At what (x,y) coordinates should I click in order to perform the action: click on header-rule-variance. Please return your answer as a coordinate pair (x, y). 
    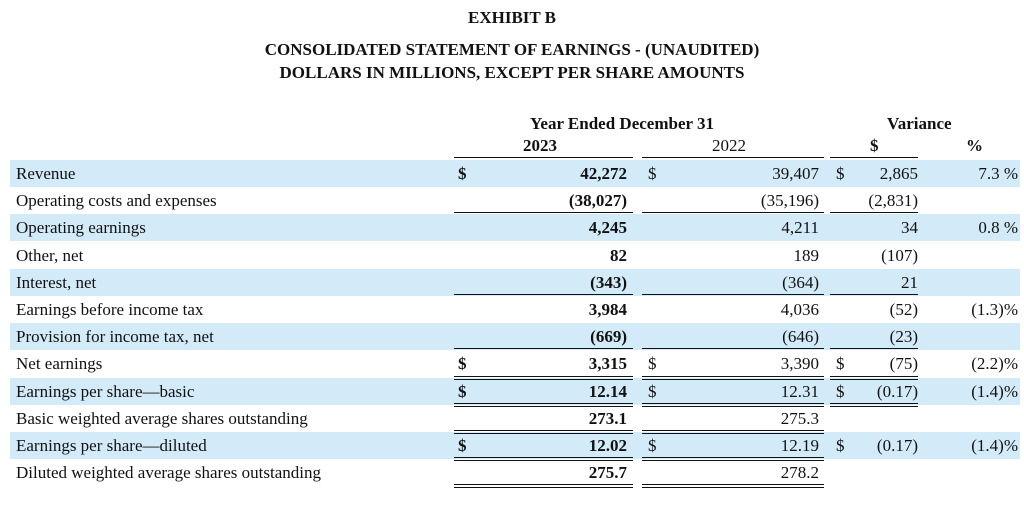
    Looking at the image, I should click on (874, 157).